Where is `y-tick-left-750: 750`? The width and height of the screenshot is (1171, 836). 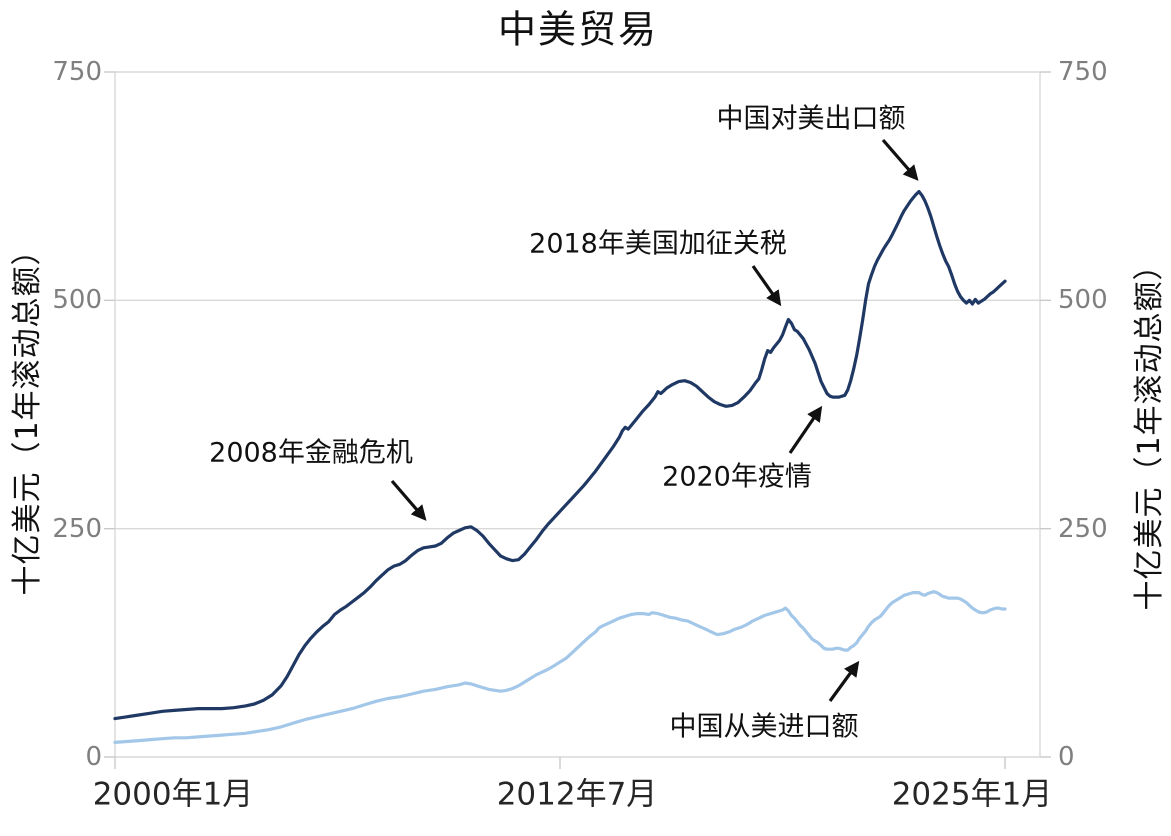 y-tick-left-750: 750 is located at coordinates (77, 72).